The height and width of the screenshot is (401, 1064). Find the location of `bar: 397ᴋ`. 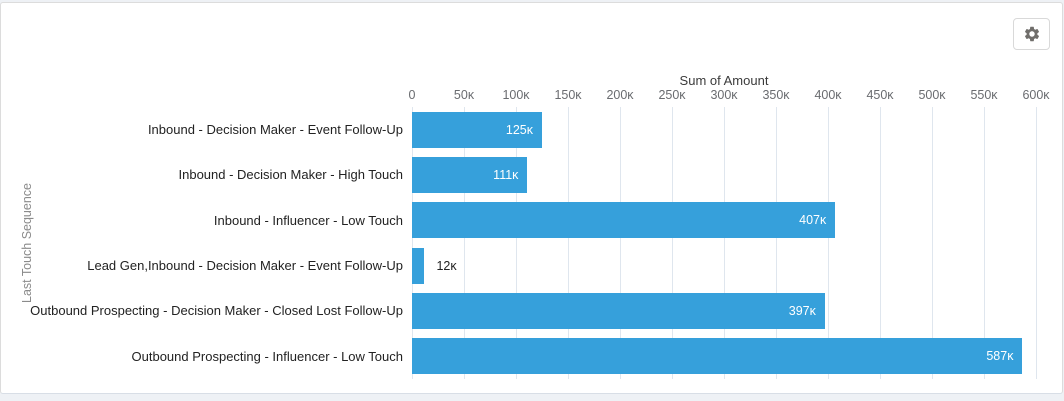

bar: 397ᴋ is located at coordinates (618, 310).